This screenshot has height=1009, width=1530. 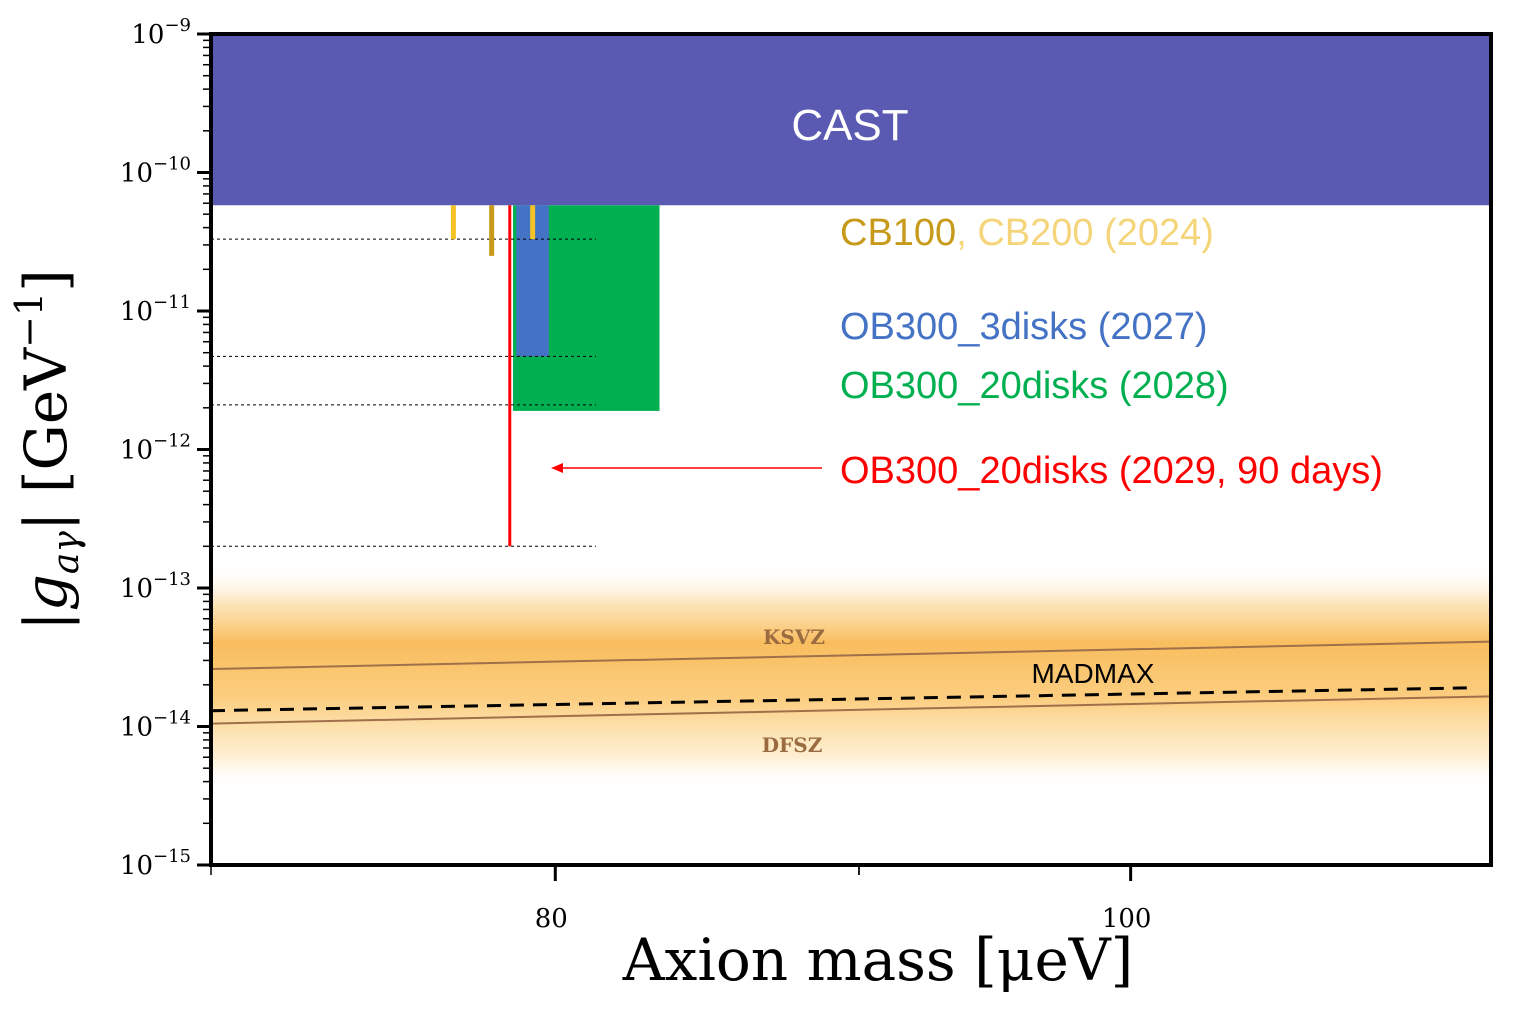 I want to click on madmax-line, so click(x=840, y=699).